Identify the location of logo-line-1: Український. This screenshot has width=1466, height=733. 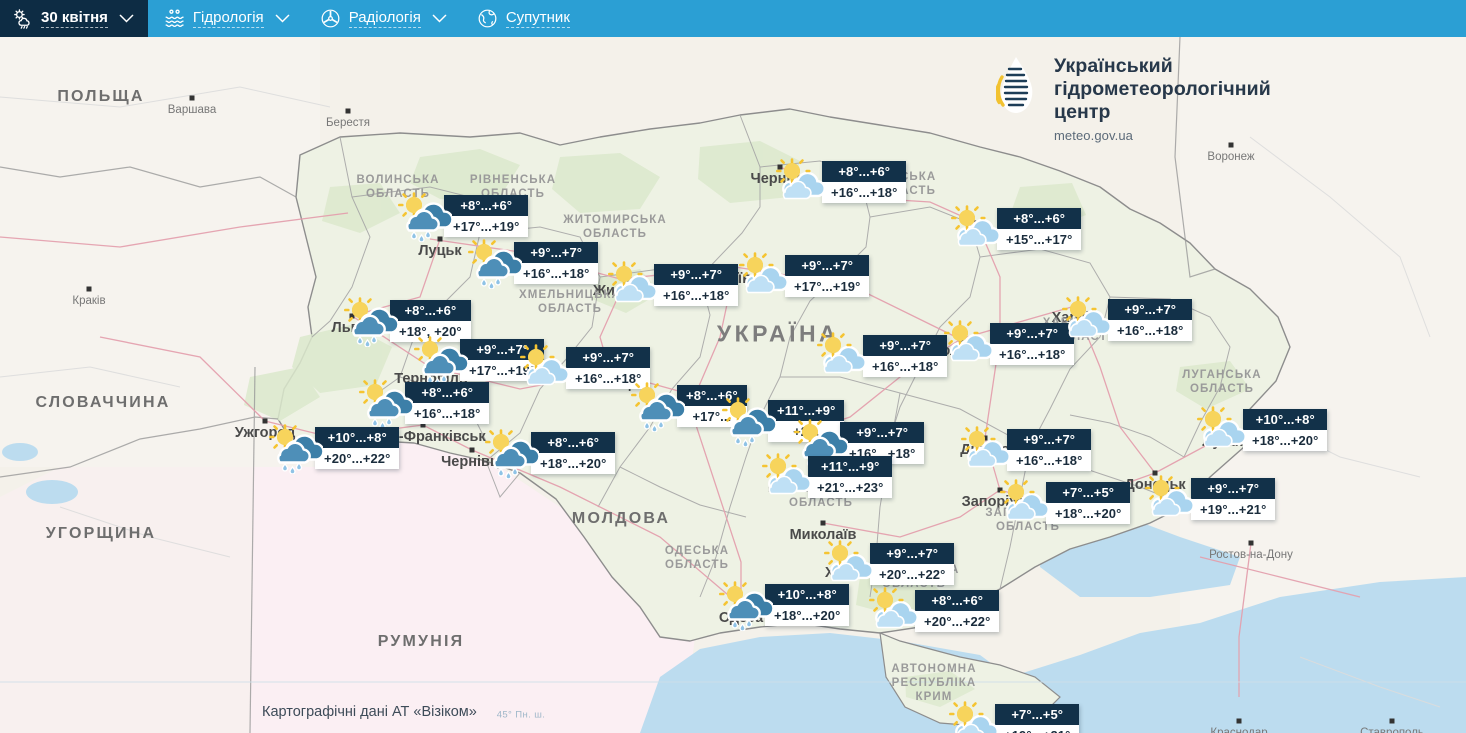
(1113, 66).